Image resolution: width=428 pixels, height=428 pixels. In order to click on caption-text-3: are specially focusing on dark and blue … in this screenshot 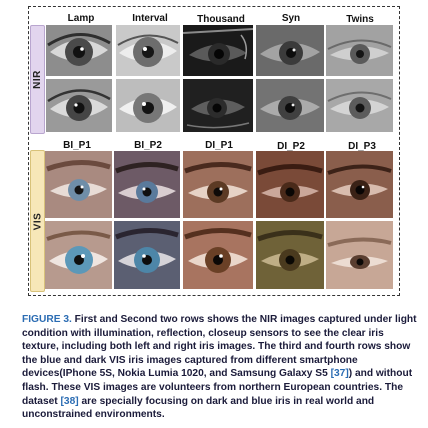, I will do `click(198, 408)`.